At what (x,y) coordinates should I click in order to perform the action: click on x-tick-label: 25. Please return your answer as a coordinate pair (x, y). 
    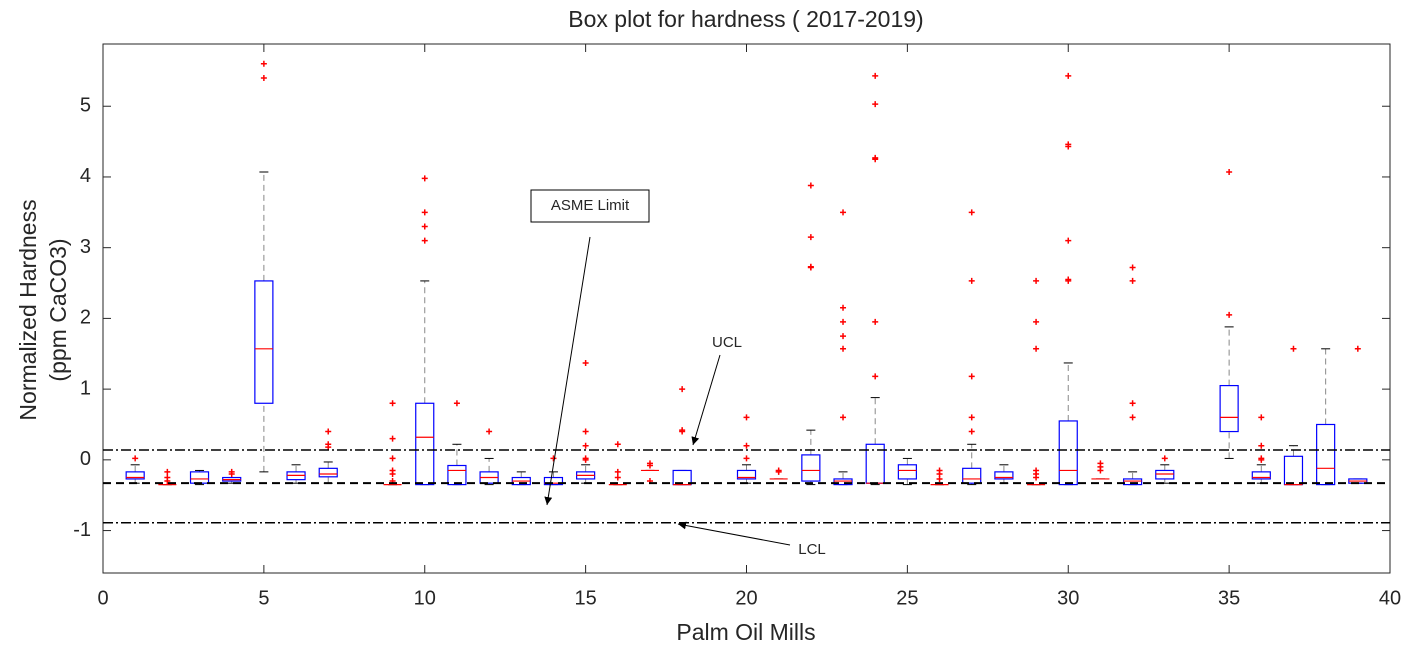
    Looking at the image, I should click on (907, 598).